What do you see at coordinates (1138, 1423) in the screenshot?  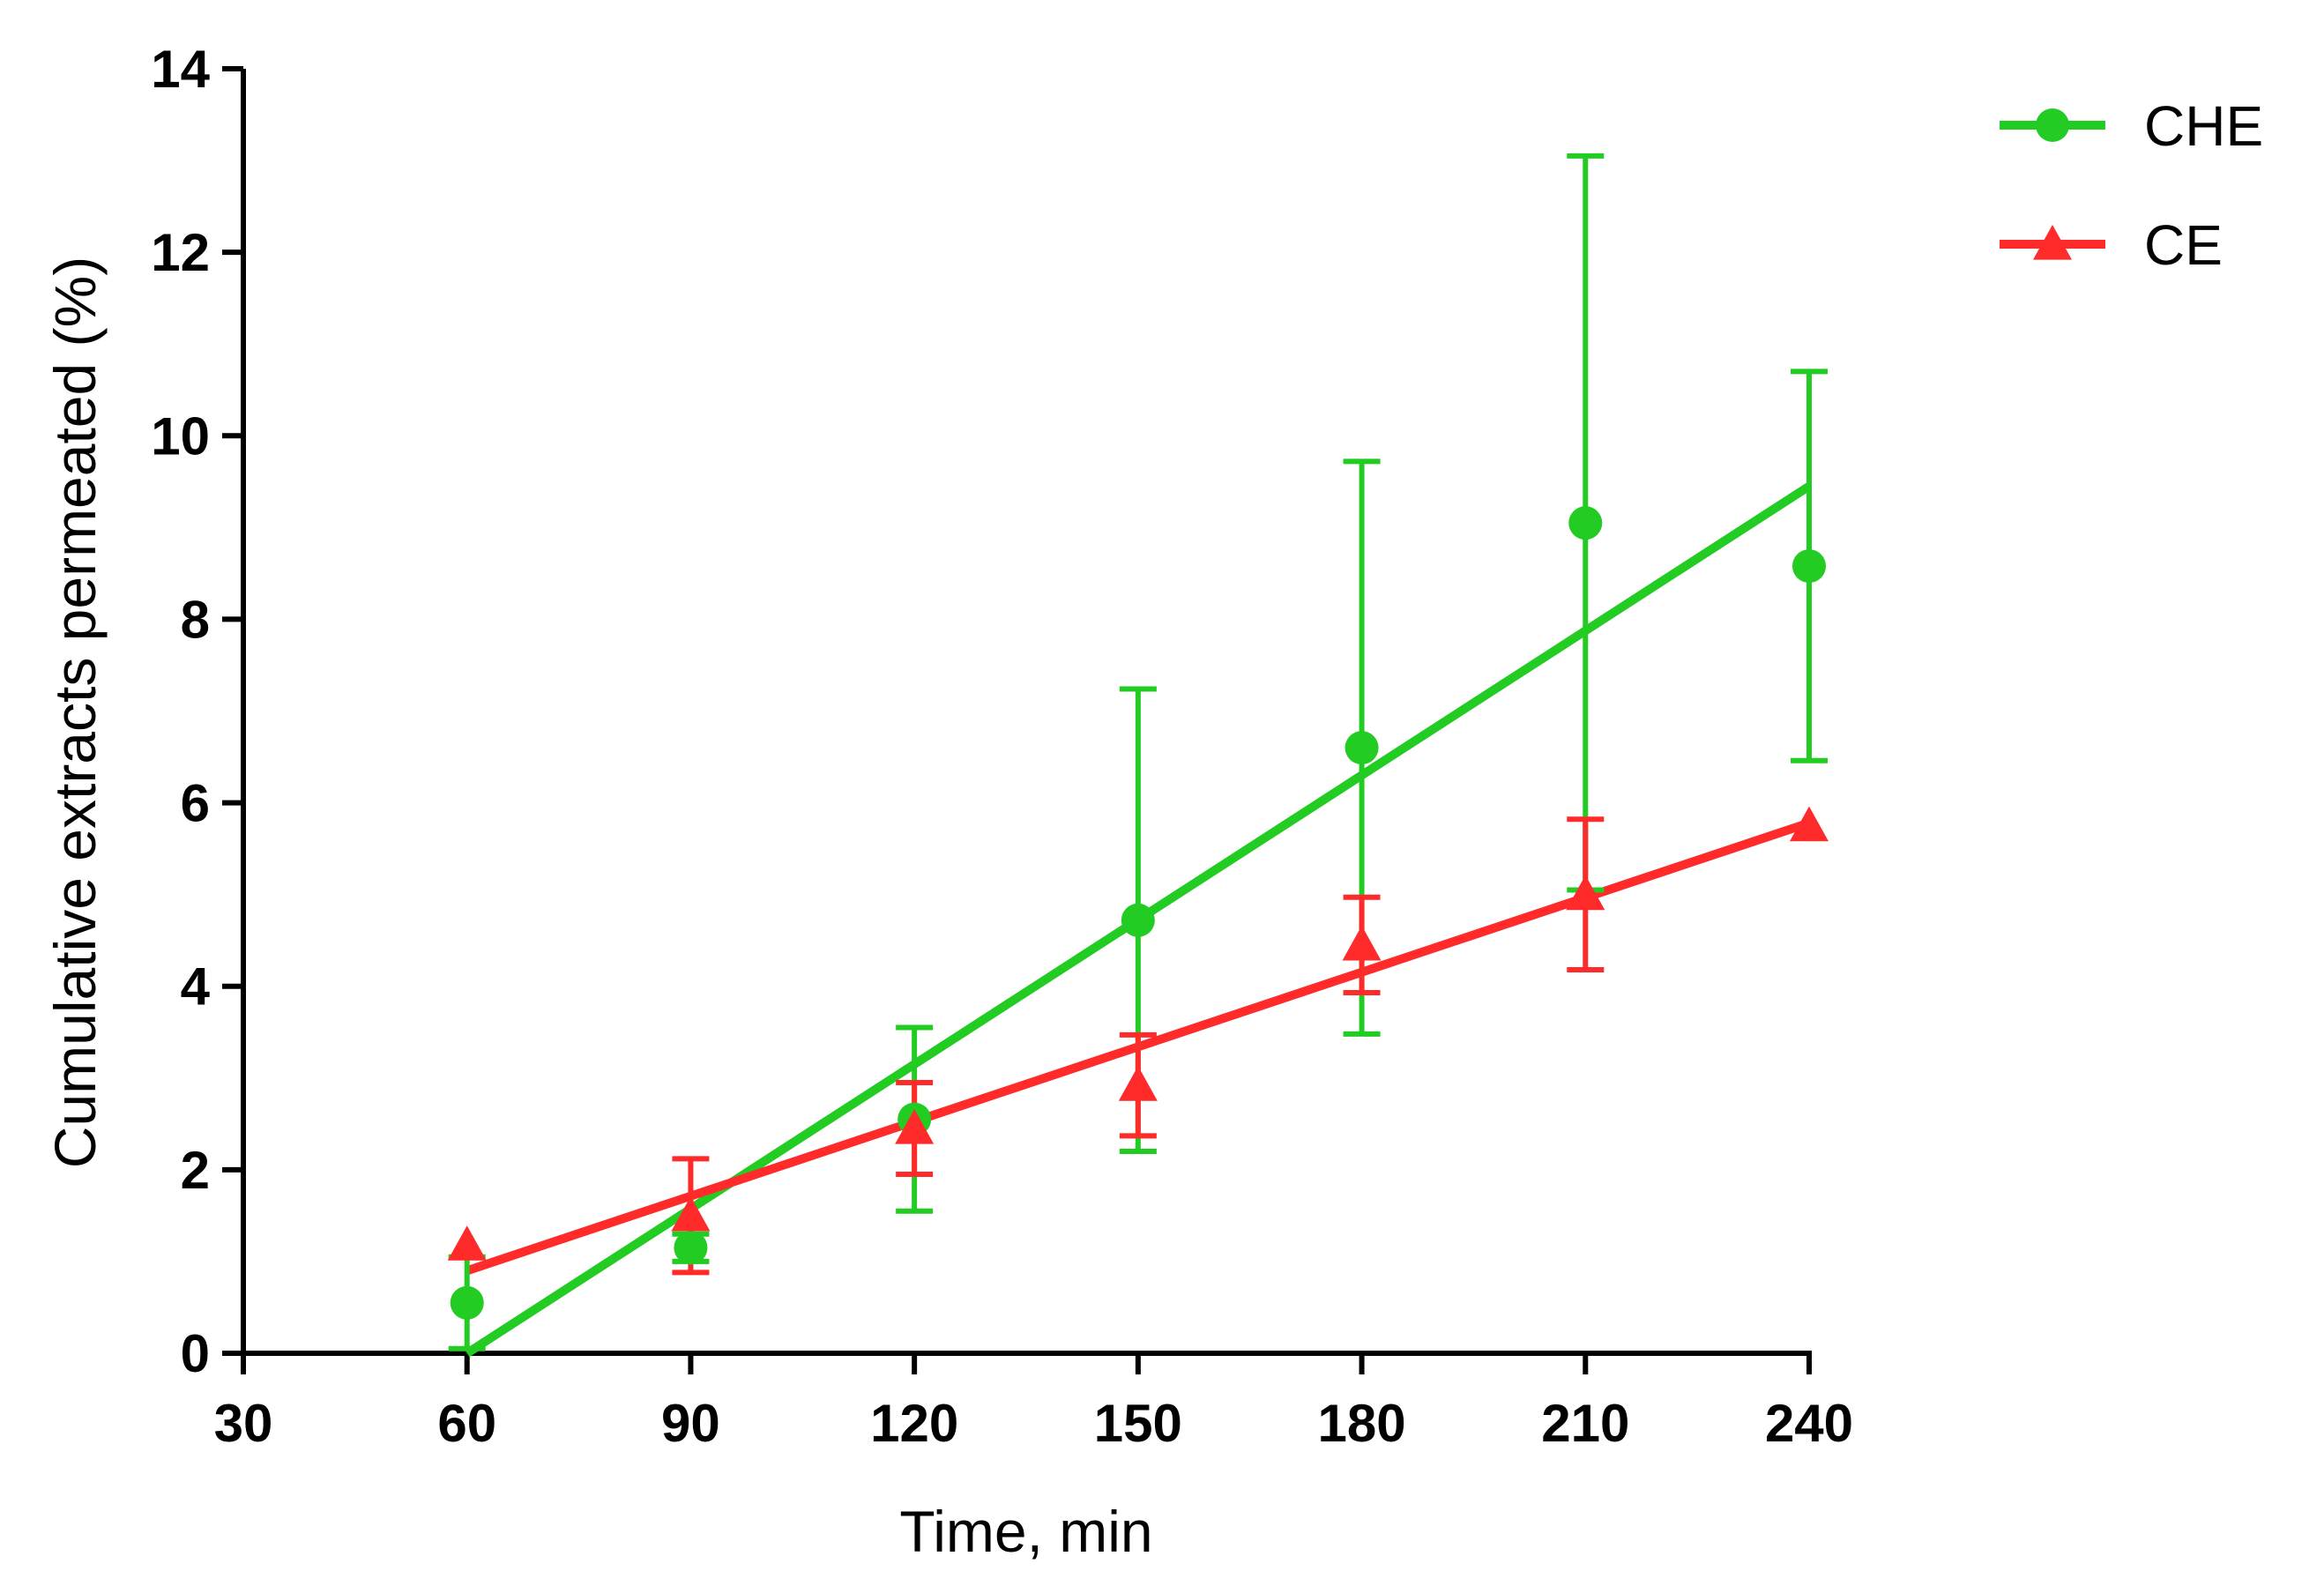 I see `x-tick-label: 150` at bounding box center [1138, 1423].